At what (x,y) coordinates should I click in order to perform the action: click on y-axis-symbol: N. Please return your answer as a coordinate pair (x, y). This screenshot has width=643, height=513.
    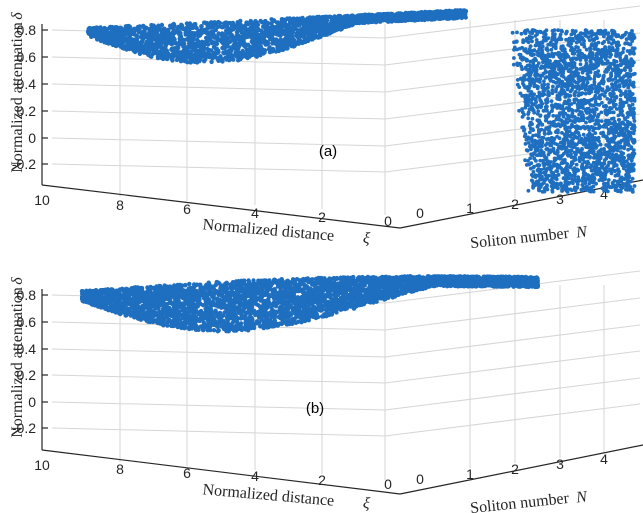
    Looking at the image, I should click on (581, 232).